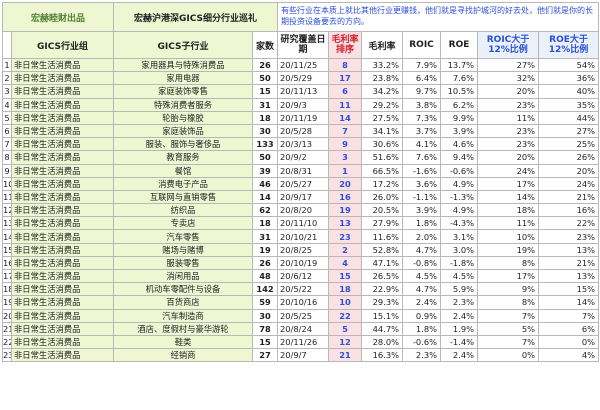 This screenshot has width=600, height=410. What do you see at coordinates (569, 45) in the screenshot?
I see `roe12-header-cell: ROE大于12%比例` at bounding box center [569, 45].